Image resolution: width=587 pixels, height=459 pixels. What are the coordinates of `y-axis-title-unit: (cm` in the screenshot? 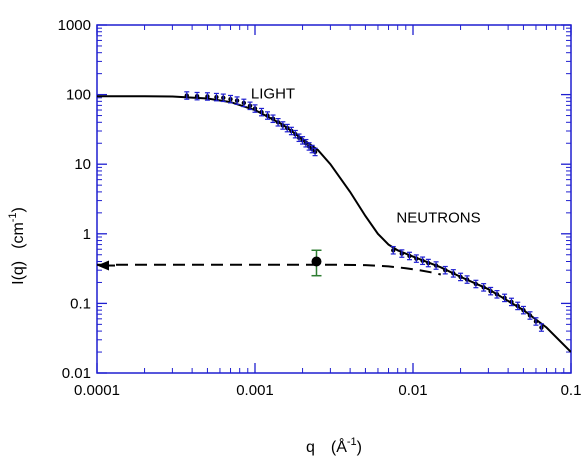 It's located at (18, 235).